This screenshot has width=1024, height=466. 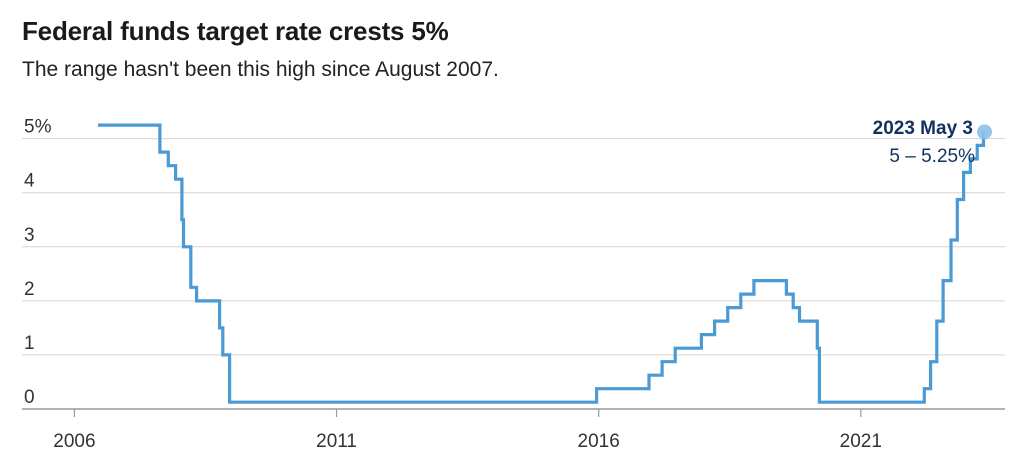 What do you see at coordinates (923, 128) in the screenshot?
I see `annotation-date: 2023 May 3` at bounding box center [923, 128].